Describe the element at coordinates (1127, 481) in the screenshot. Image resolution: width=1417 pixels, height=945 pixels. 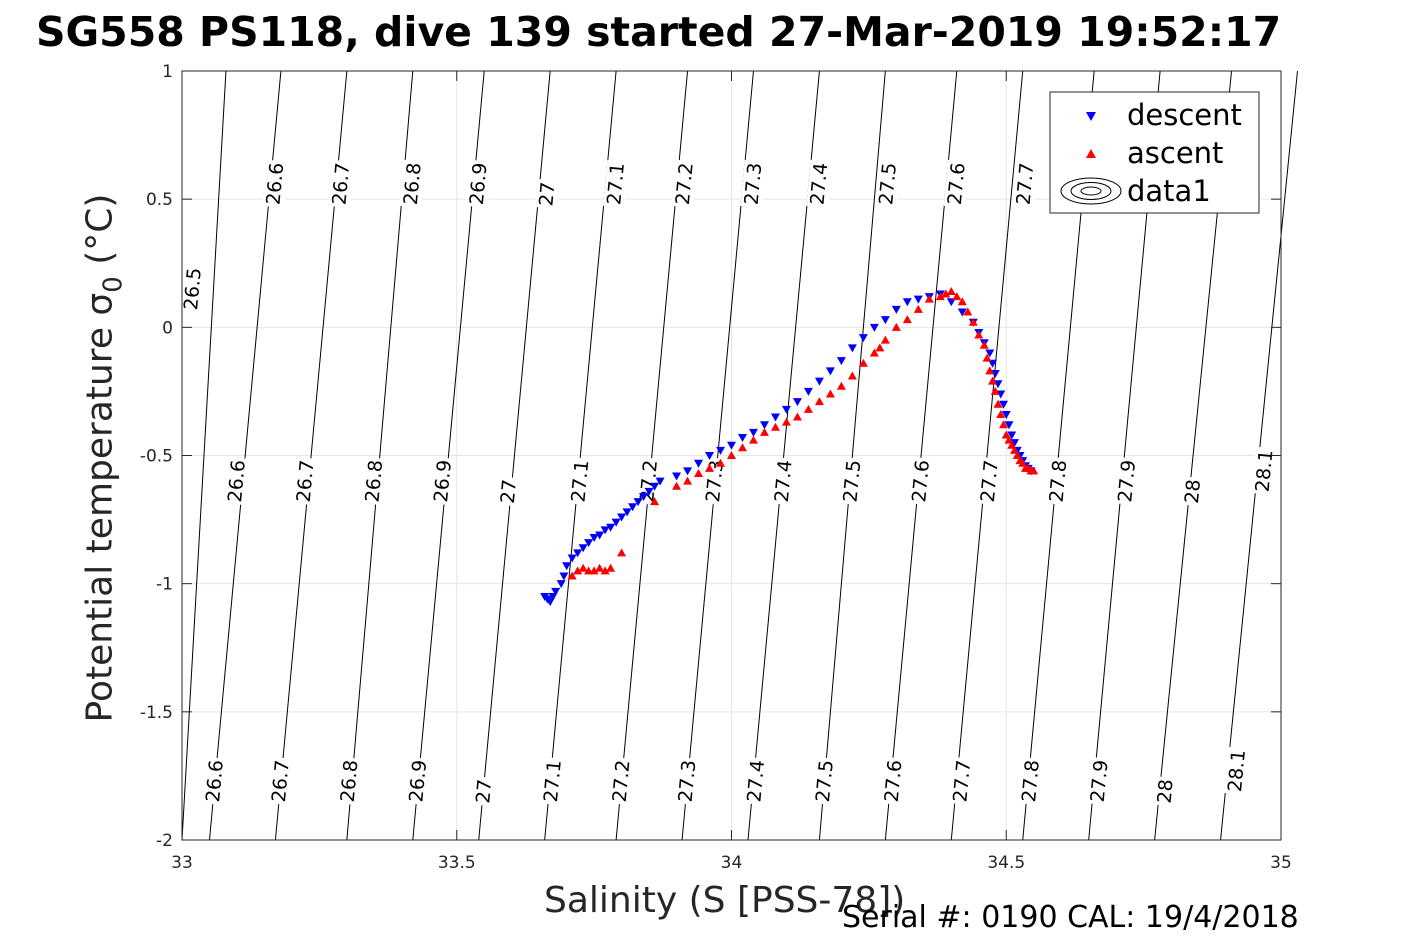
I see `contour-label: 27.9` at that location.